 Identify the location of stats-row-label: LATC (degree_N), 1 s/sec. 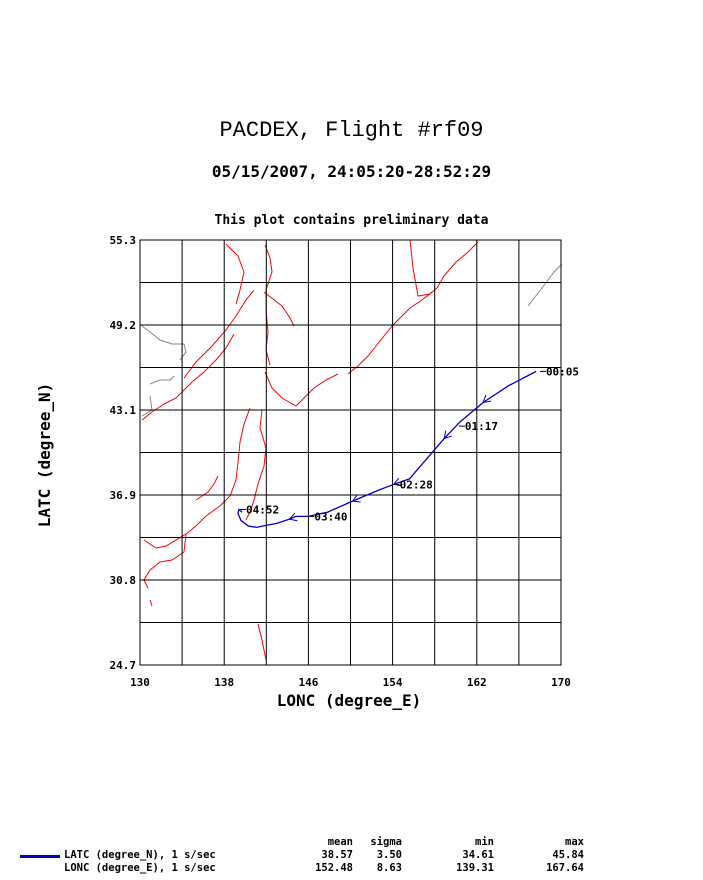
(140, 855).